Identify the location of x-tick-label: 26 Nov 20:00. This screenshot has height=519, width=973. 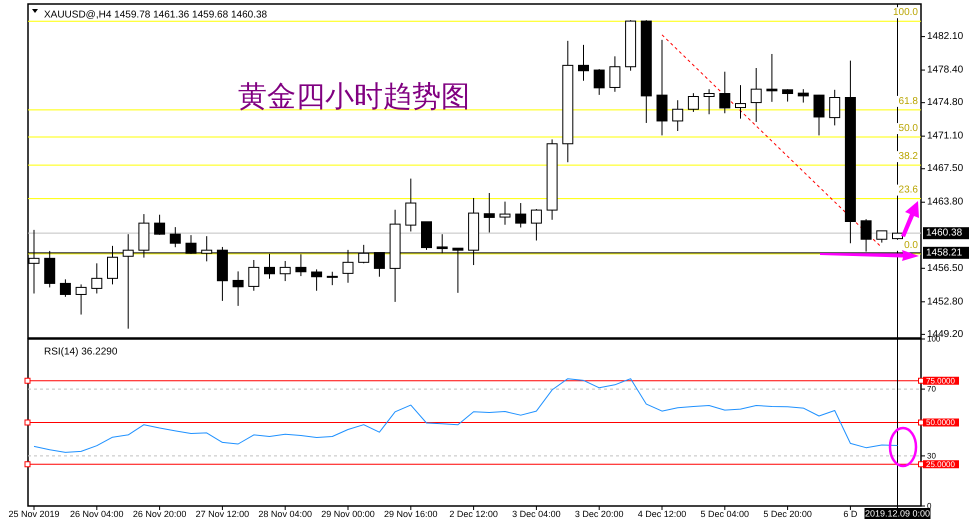
(159, 514).